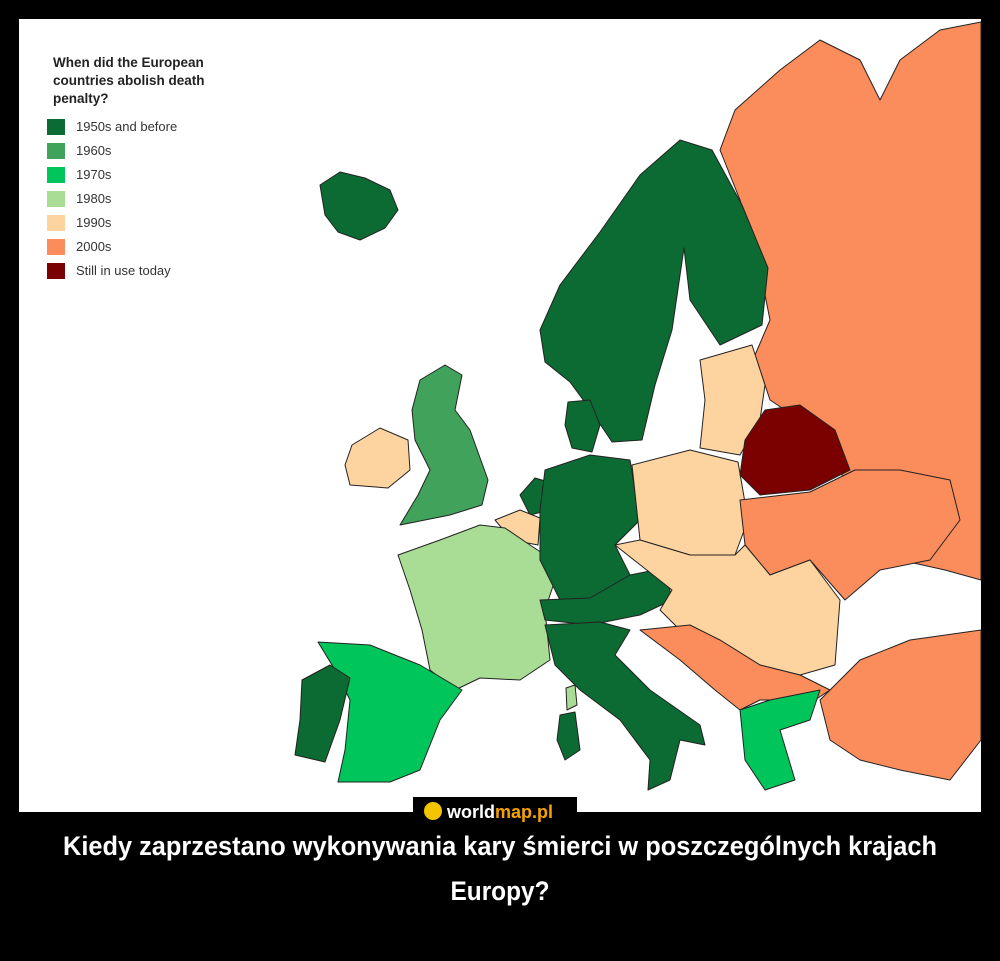 The image size is (1000, 961). I want to click on caption-line: Europy?, so click(500, 891).